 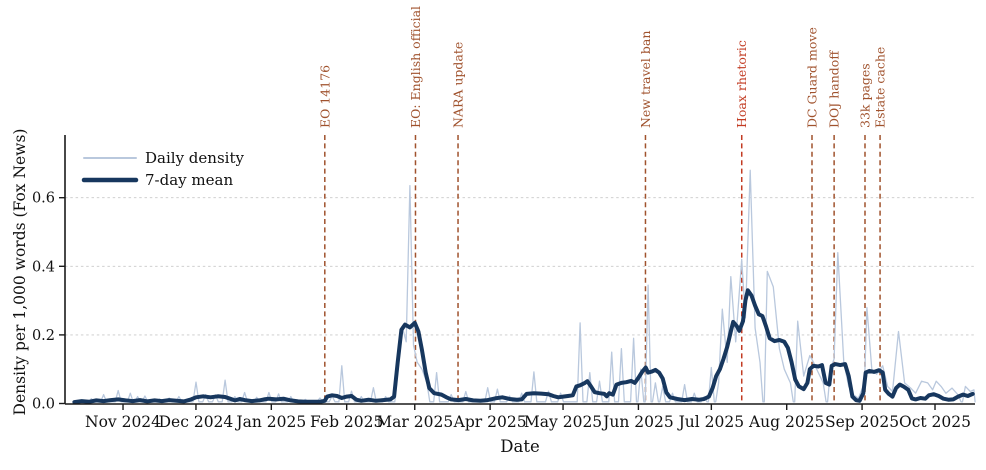 I want to click on x-tick-label: Dec 2024, so click(x=196, y=422).